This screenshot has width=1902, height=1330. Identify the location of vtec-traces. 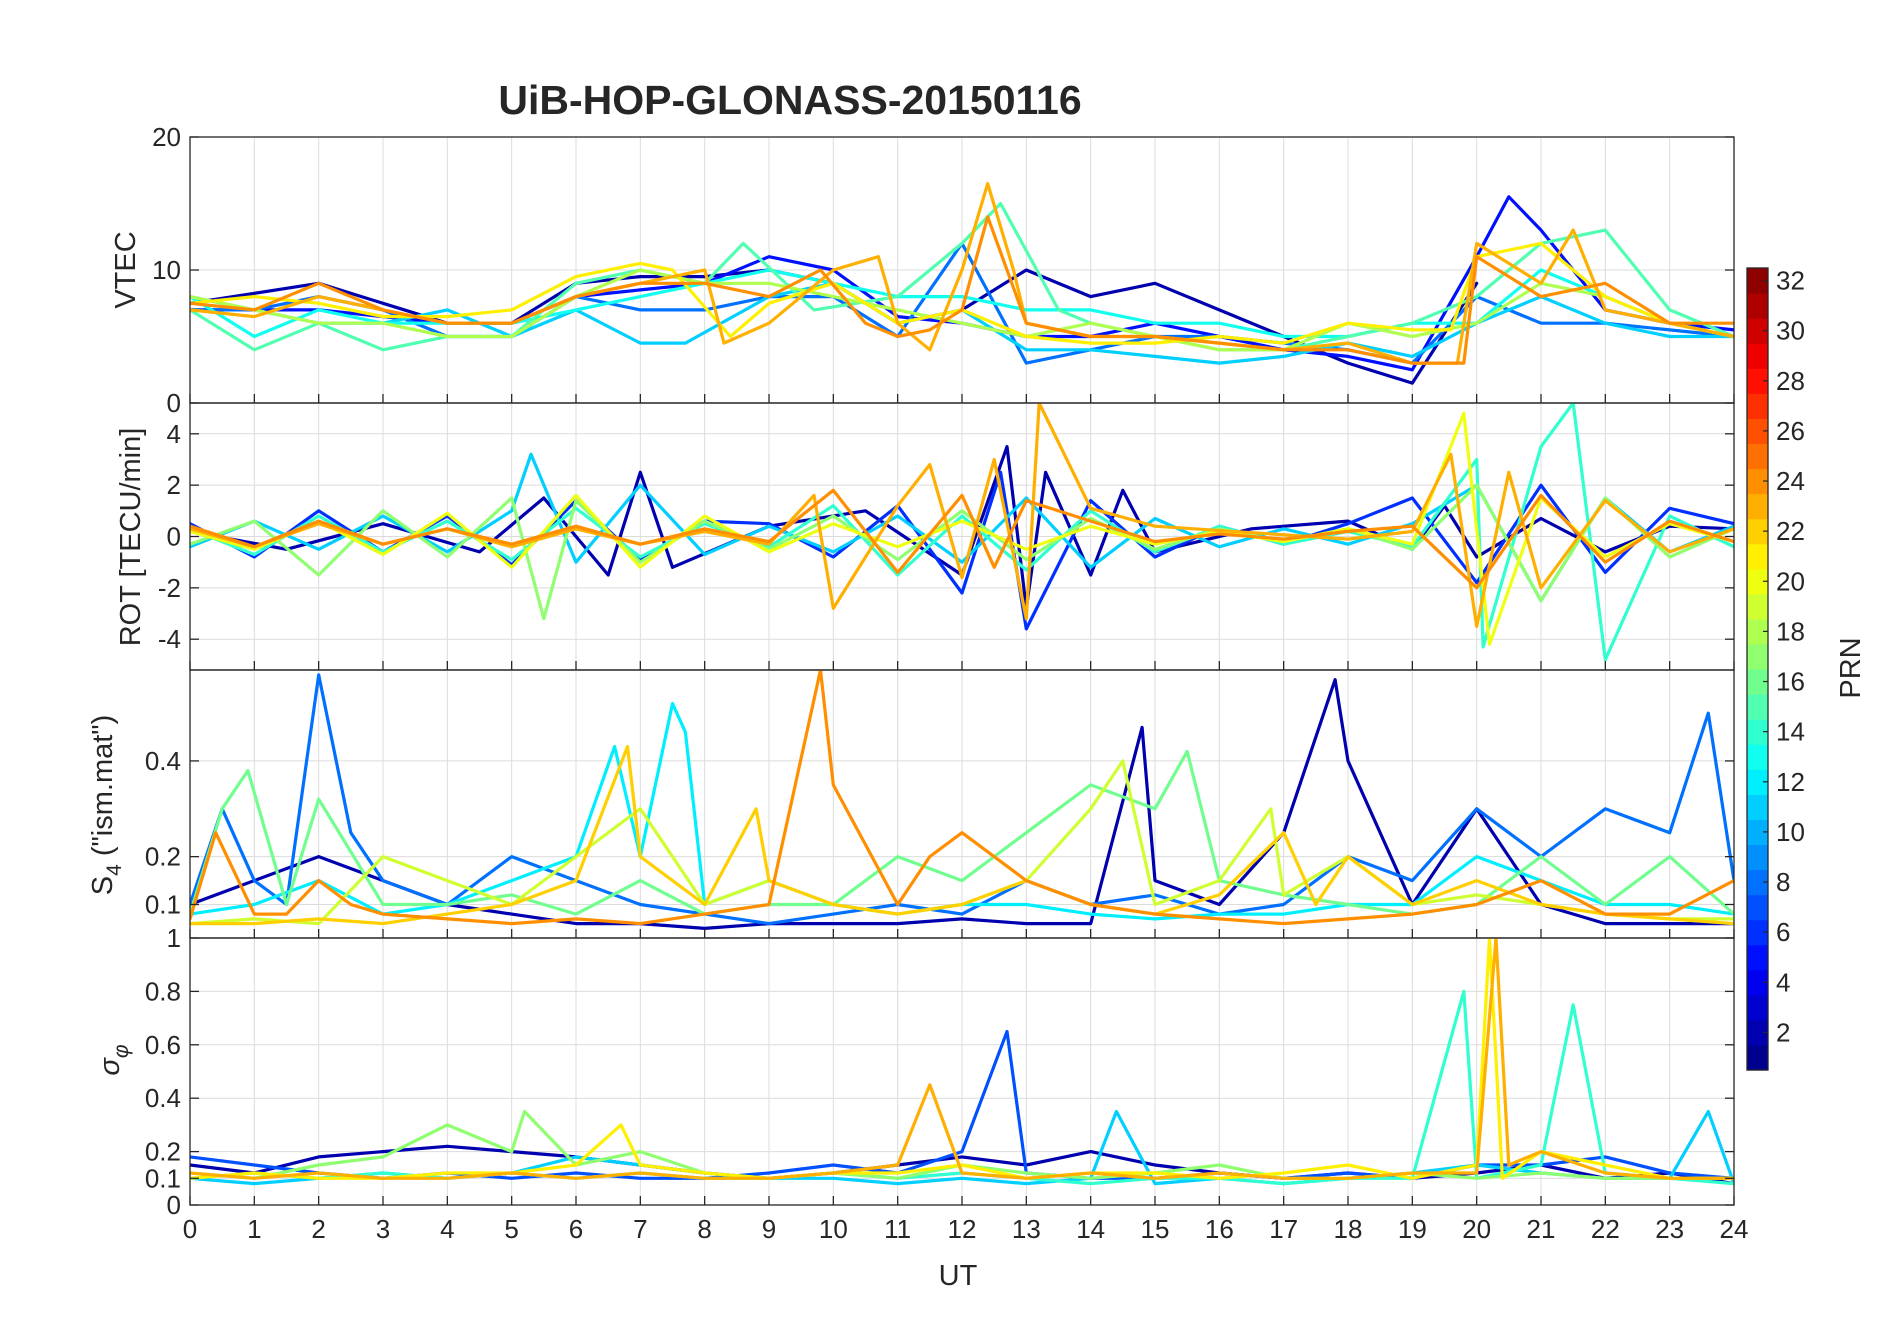
(962, 283).